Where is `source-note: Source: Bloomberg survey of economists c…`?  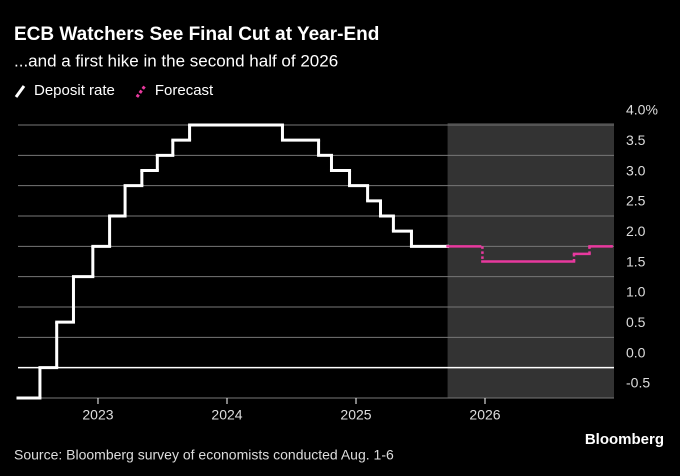
source-note: Source: Bloomberg survey of economists c… is located at coordinates (204, 455).